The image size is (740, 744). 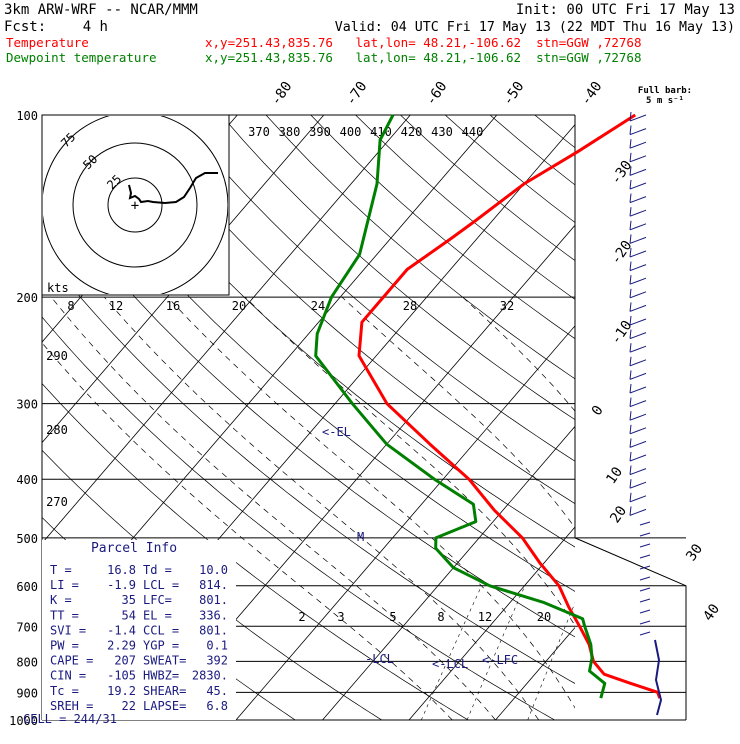 What do you see at coordinates (663, 653) in the screenshot?
I see `mixing-ratio-line` at bounding box center [663, 653].